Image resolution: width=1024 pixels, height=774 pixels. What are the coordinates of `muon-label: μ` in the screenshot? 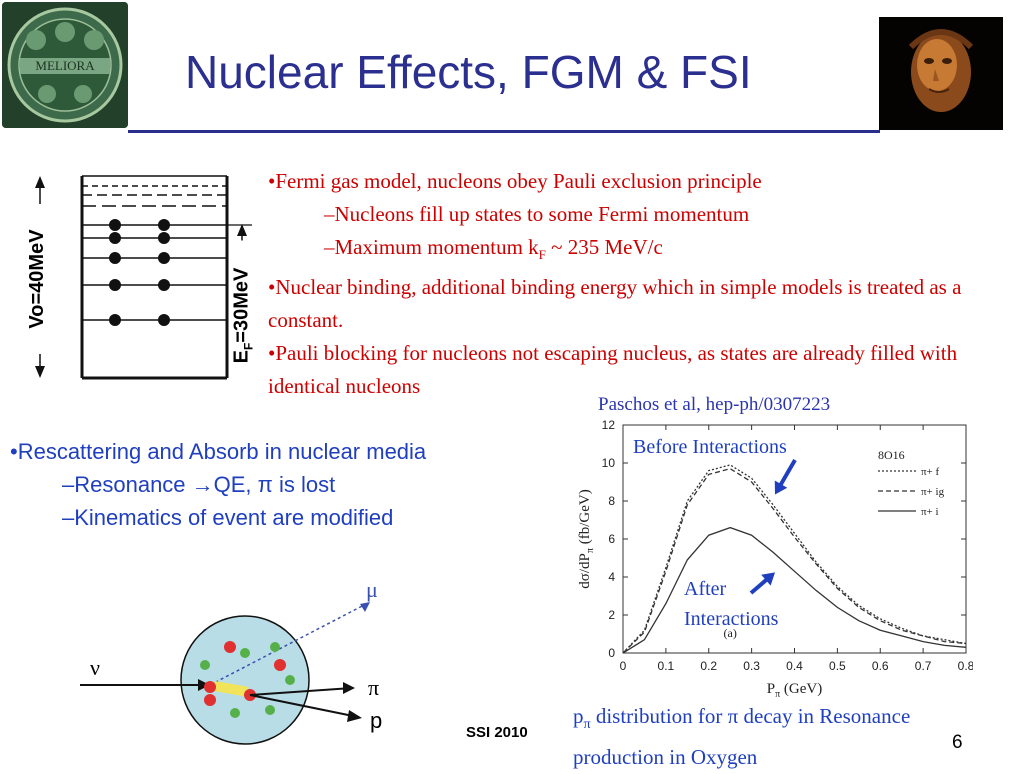 It's located at (372, 589).